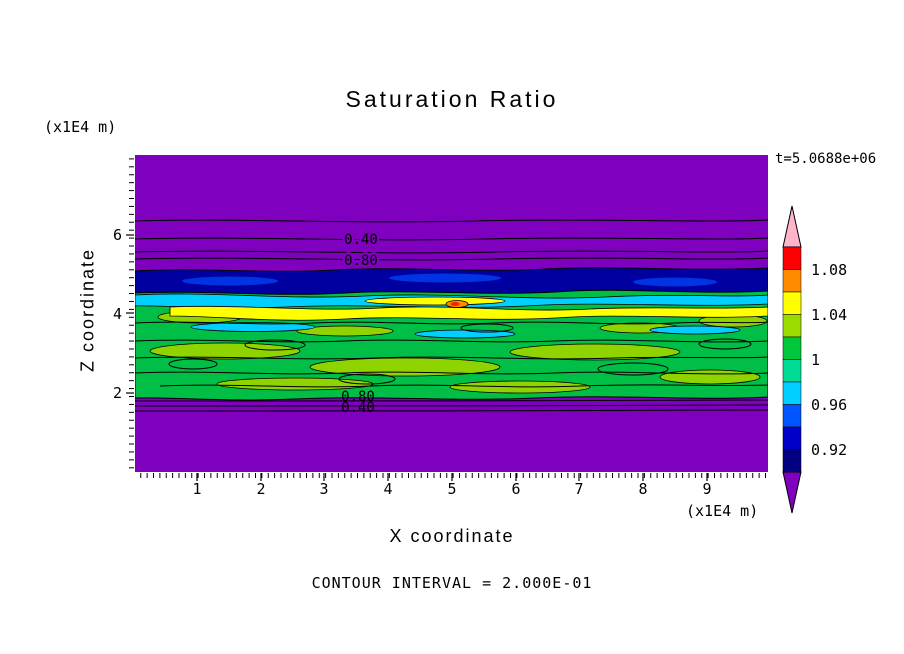 The width and height of the screenshot is (904, 654). I want to click on plot-title: Saturation Ratio, so click(452, 99).